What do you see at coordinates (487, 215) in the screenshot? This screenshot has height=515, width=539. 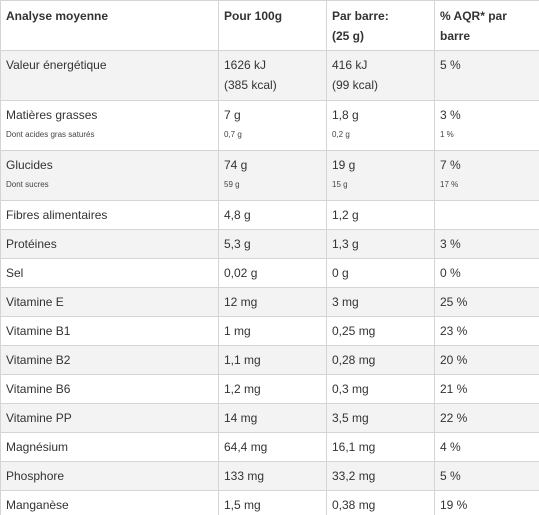 I see `row-aqr` at bounding box center [487, 215].